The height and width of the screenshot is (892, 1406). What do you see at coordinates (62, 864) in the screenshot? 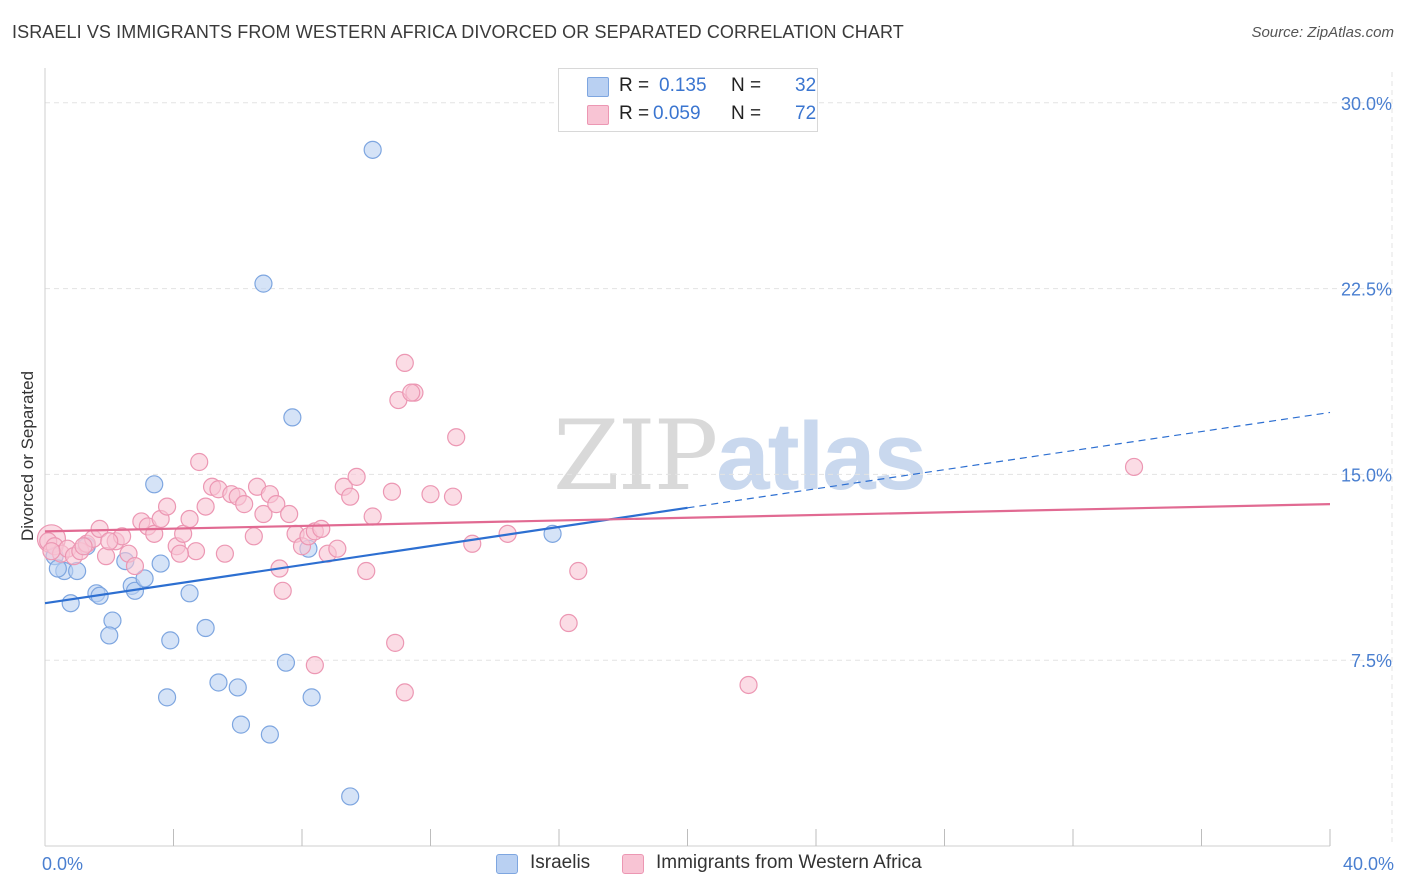
I see `x-tick-label: 0.0%` at bounding box center [62, 864].